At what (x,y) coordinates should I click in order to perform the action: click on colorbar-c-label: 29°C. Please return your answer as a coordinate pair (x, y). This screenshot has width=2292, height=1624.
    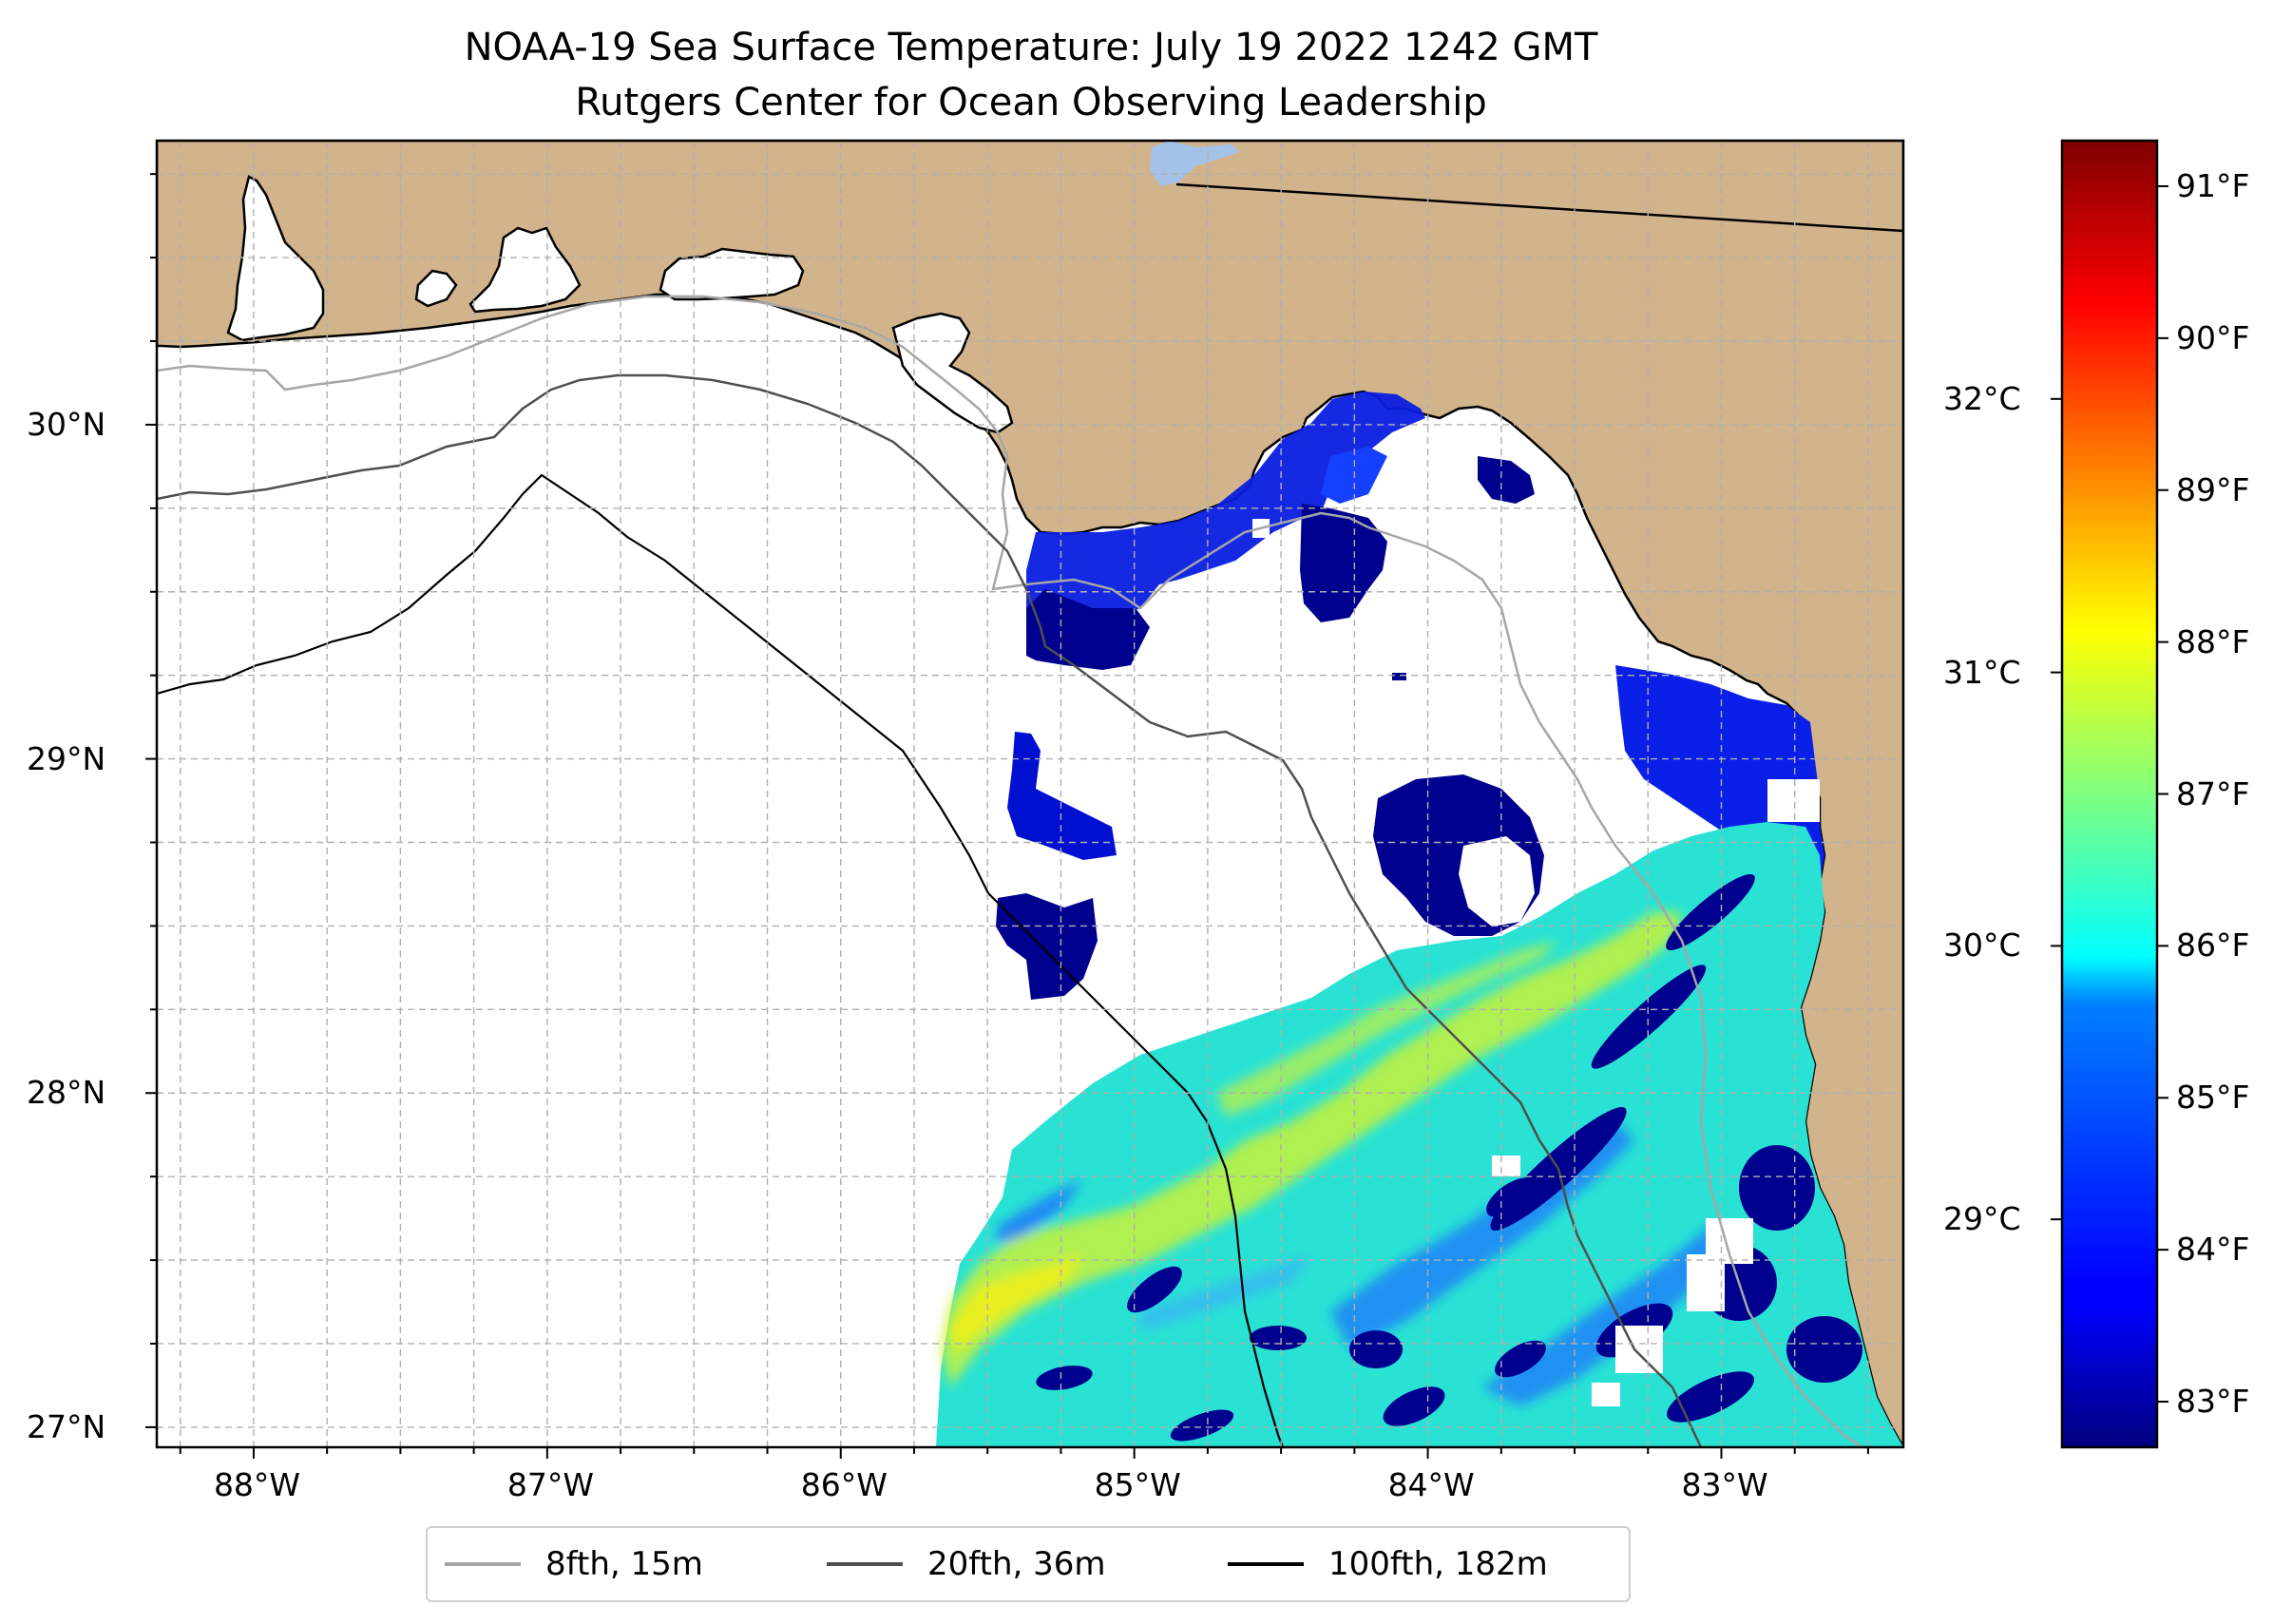
    Looking at the image, I should click on (1982, 1219).